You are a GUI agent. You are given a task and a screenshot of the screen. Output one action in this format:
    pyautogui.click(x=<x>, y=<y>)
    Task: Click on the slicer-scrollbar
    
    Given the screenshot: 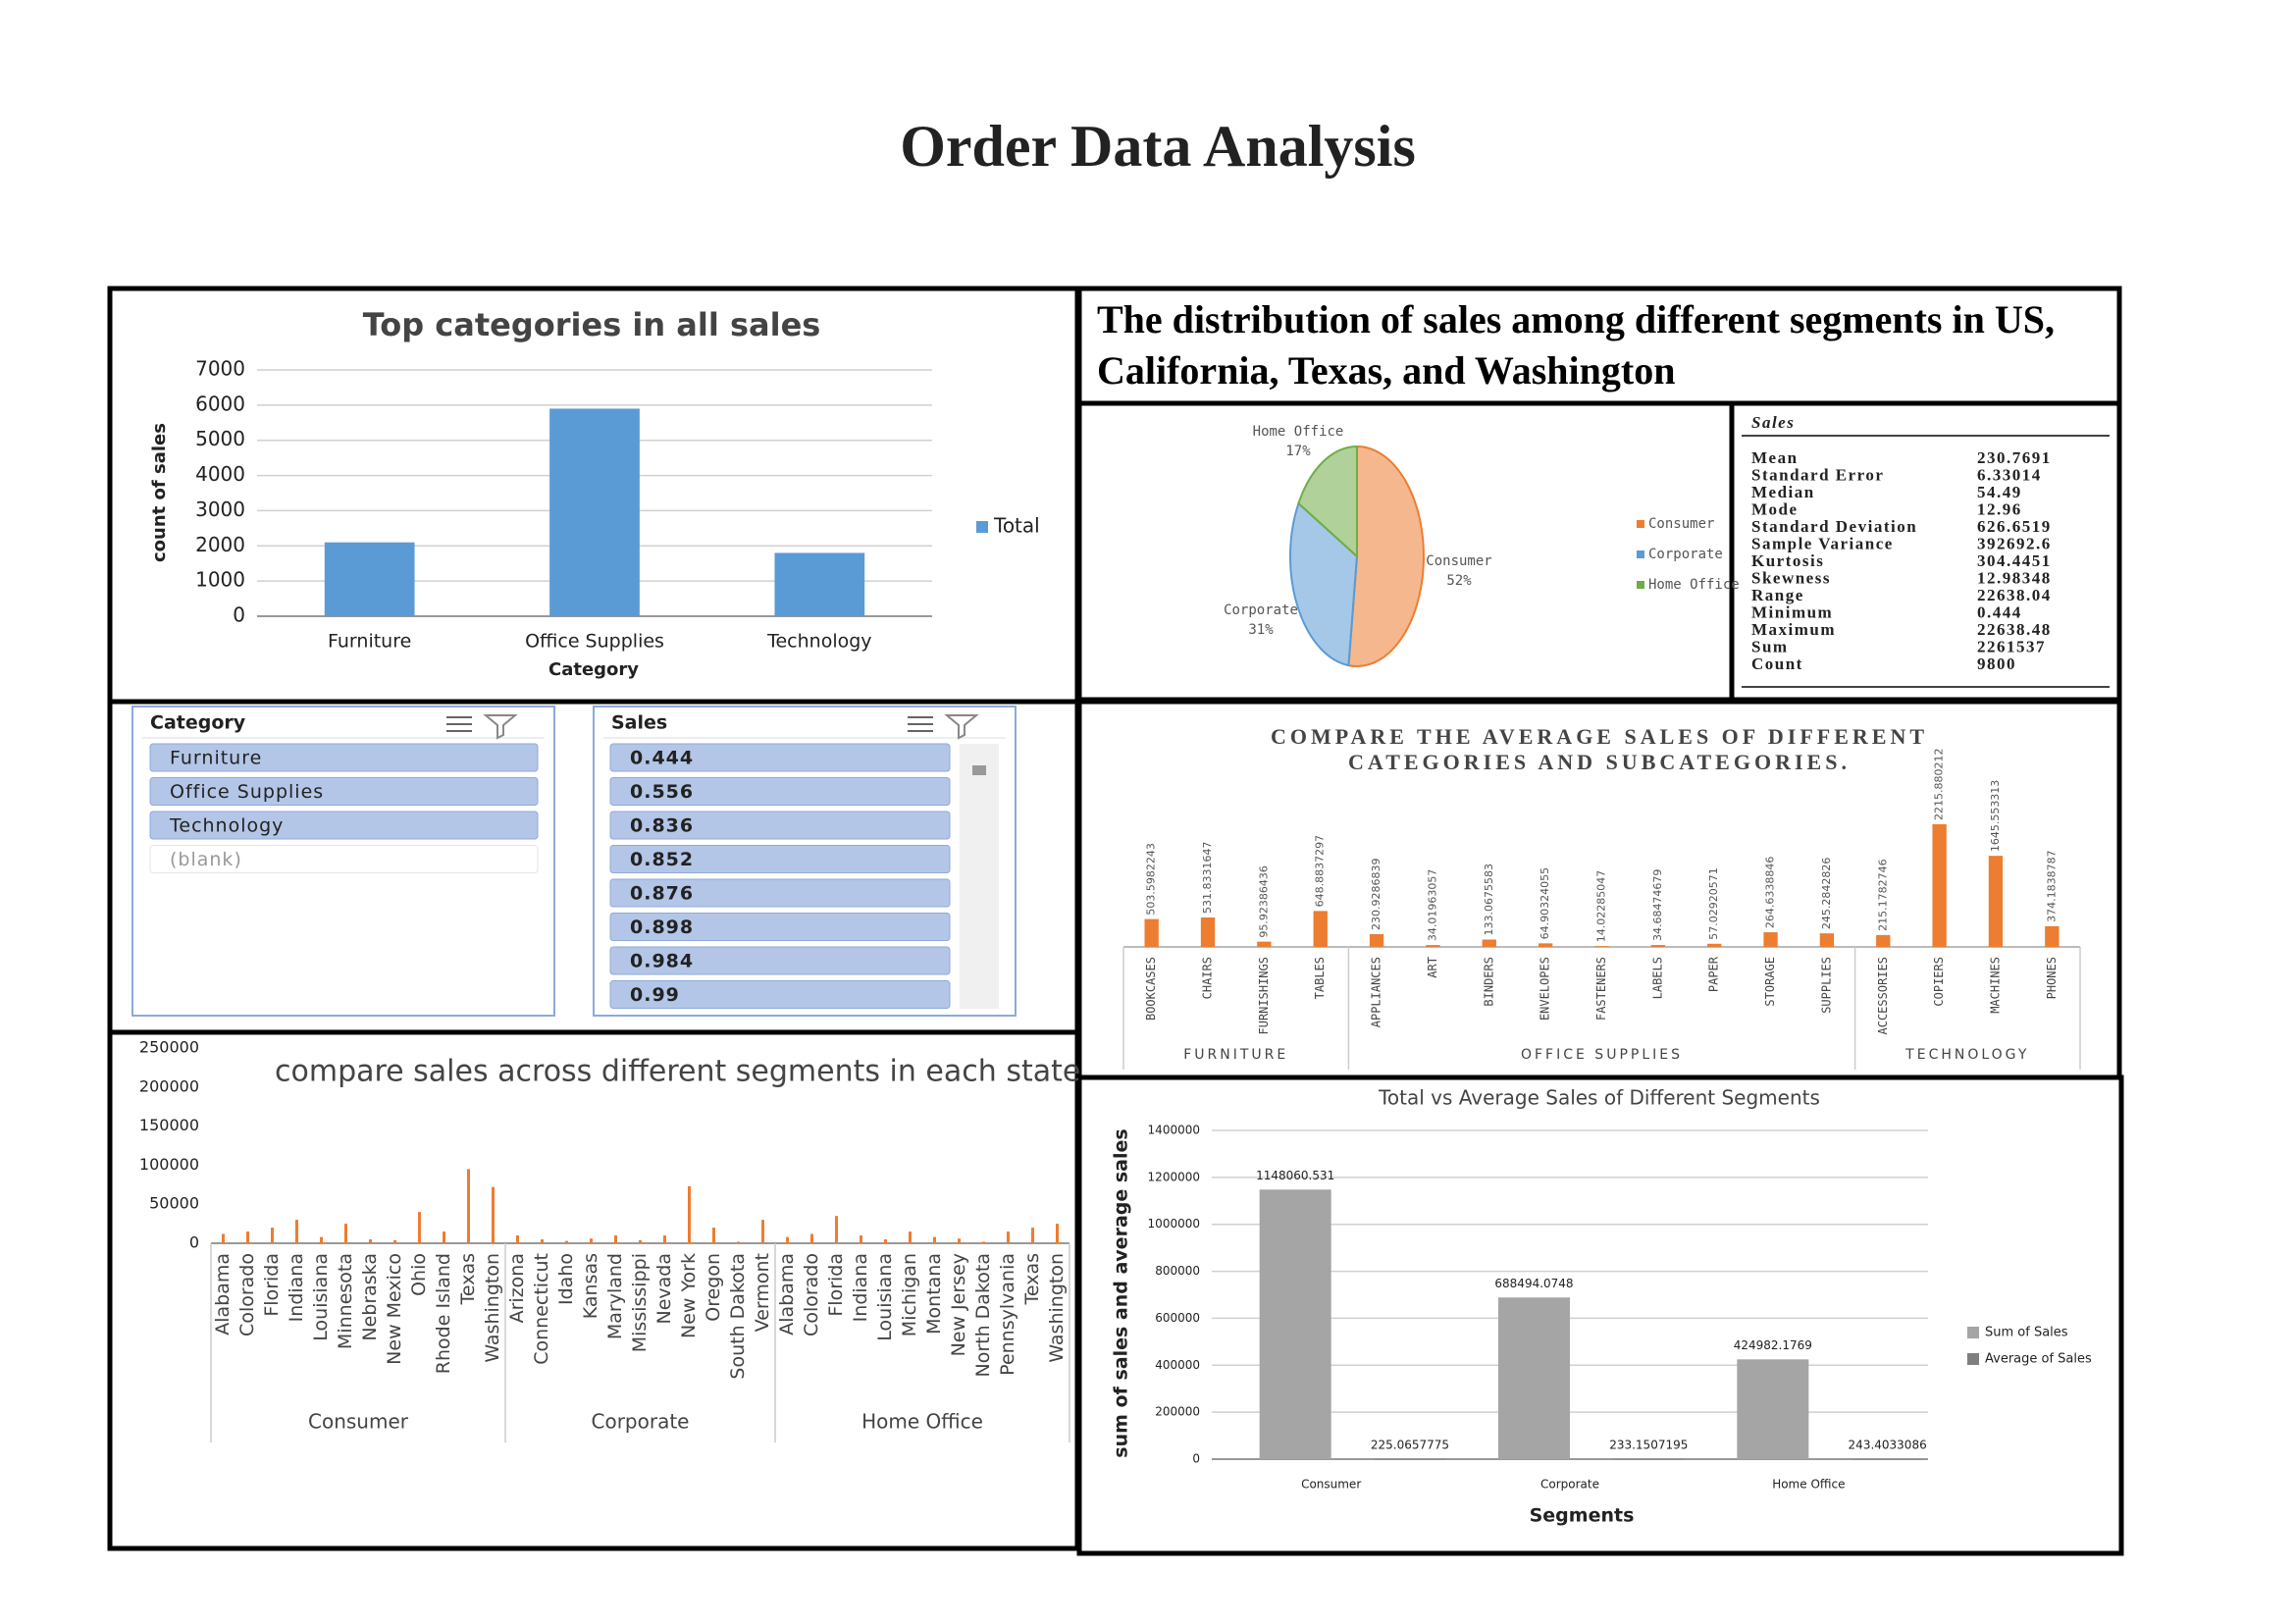 What is the action you would take?
    pyautogui.click(x=980, y=876)
    